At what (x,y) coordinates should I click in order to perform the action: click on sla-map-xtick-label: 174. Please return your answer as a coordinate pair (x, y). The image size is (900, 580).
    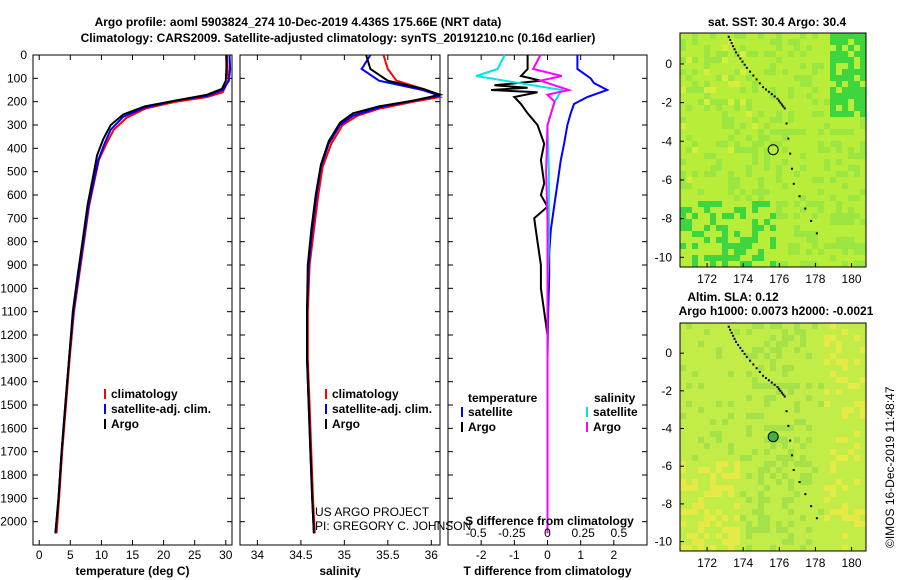
    Looking at the image, I should click on (743, 563).